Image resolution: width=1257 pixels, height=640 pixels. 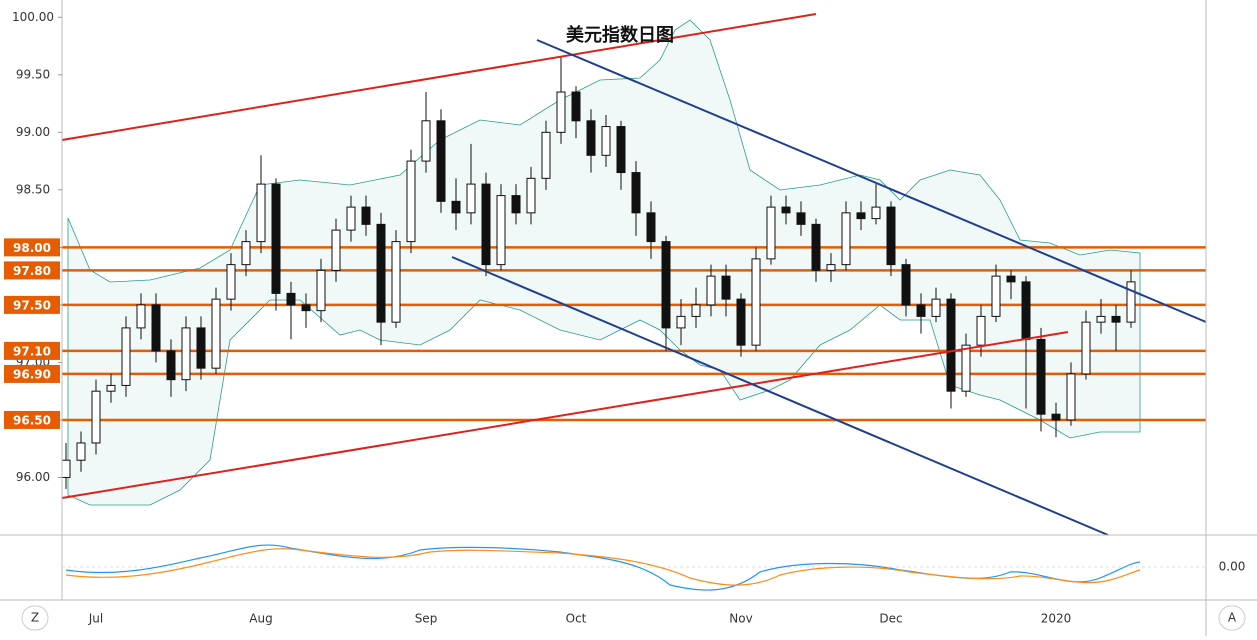 What do you see at coordinates (33, 17) in the screenshot?
I see `y-tick-label: 100.00` at bounding box center [33, 17].